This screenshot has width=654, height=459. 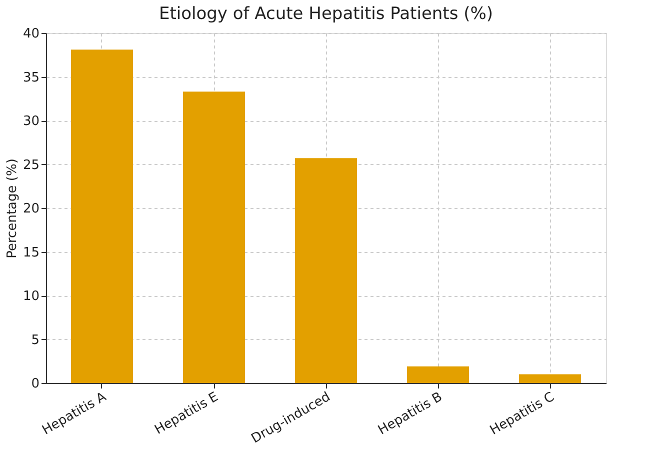 I want to click on y-axis-title: Percentage (%), so click(x=12, y=208).